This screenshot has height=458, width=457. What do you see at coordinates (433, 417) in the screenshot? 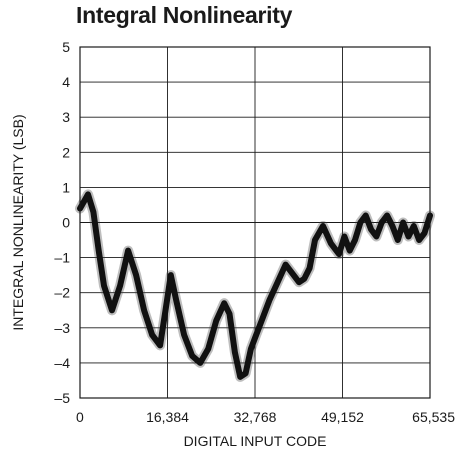
I see `x-tick-label: 65,535` at bounding box center [433, 417].